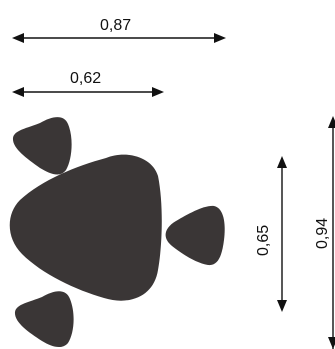 The image size is (335, 349). What do you see at coordinates (42, 146) in the screenshot?
I see `top-left-petal` at bounding box center [42, 146].